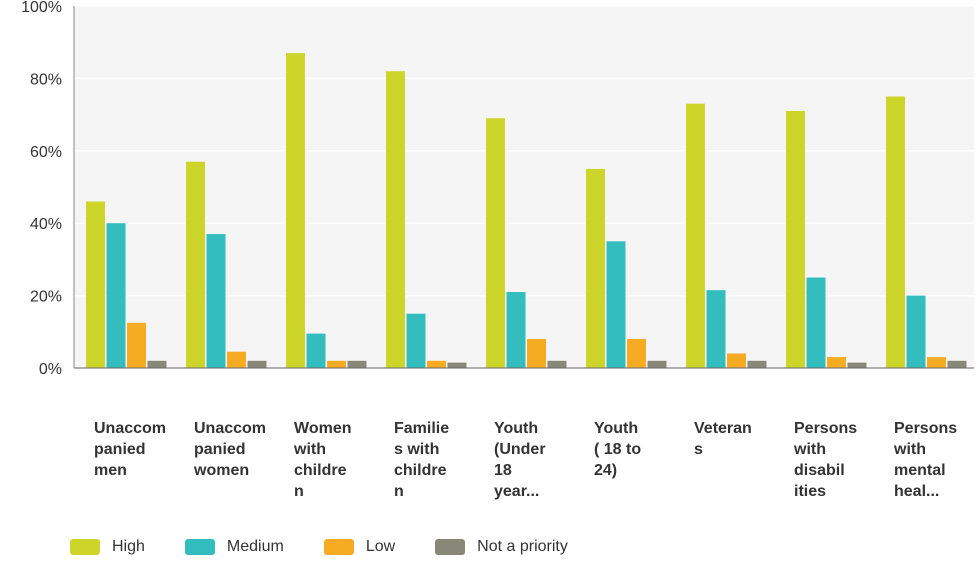 This screenshot has width=980, height=562. Describe the element at coordinates (50, 369) in the screenshot. I see `y-tick-label: 0%` at that location.